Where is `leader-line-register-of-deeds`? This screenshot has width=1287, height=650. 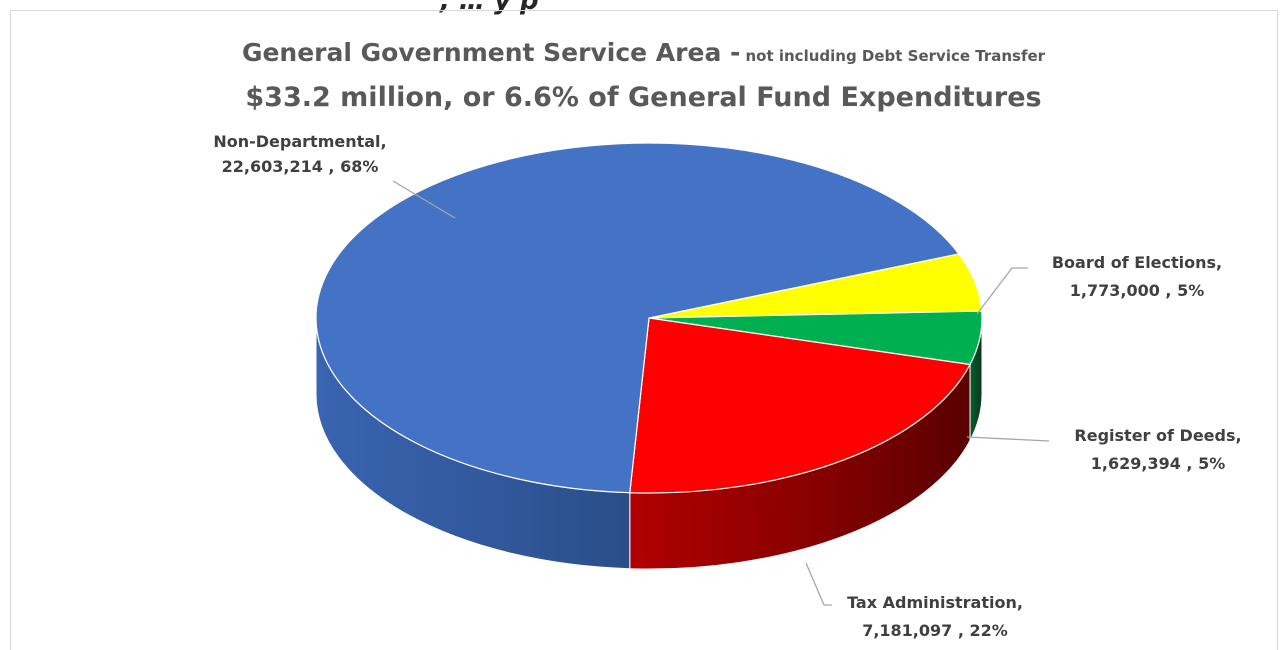
leader-line-register-of-deeds is located at coordinates (1008, 439).